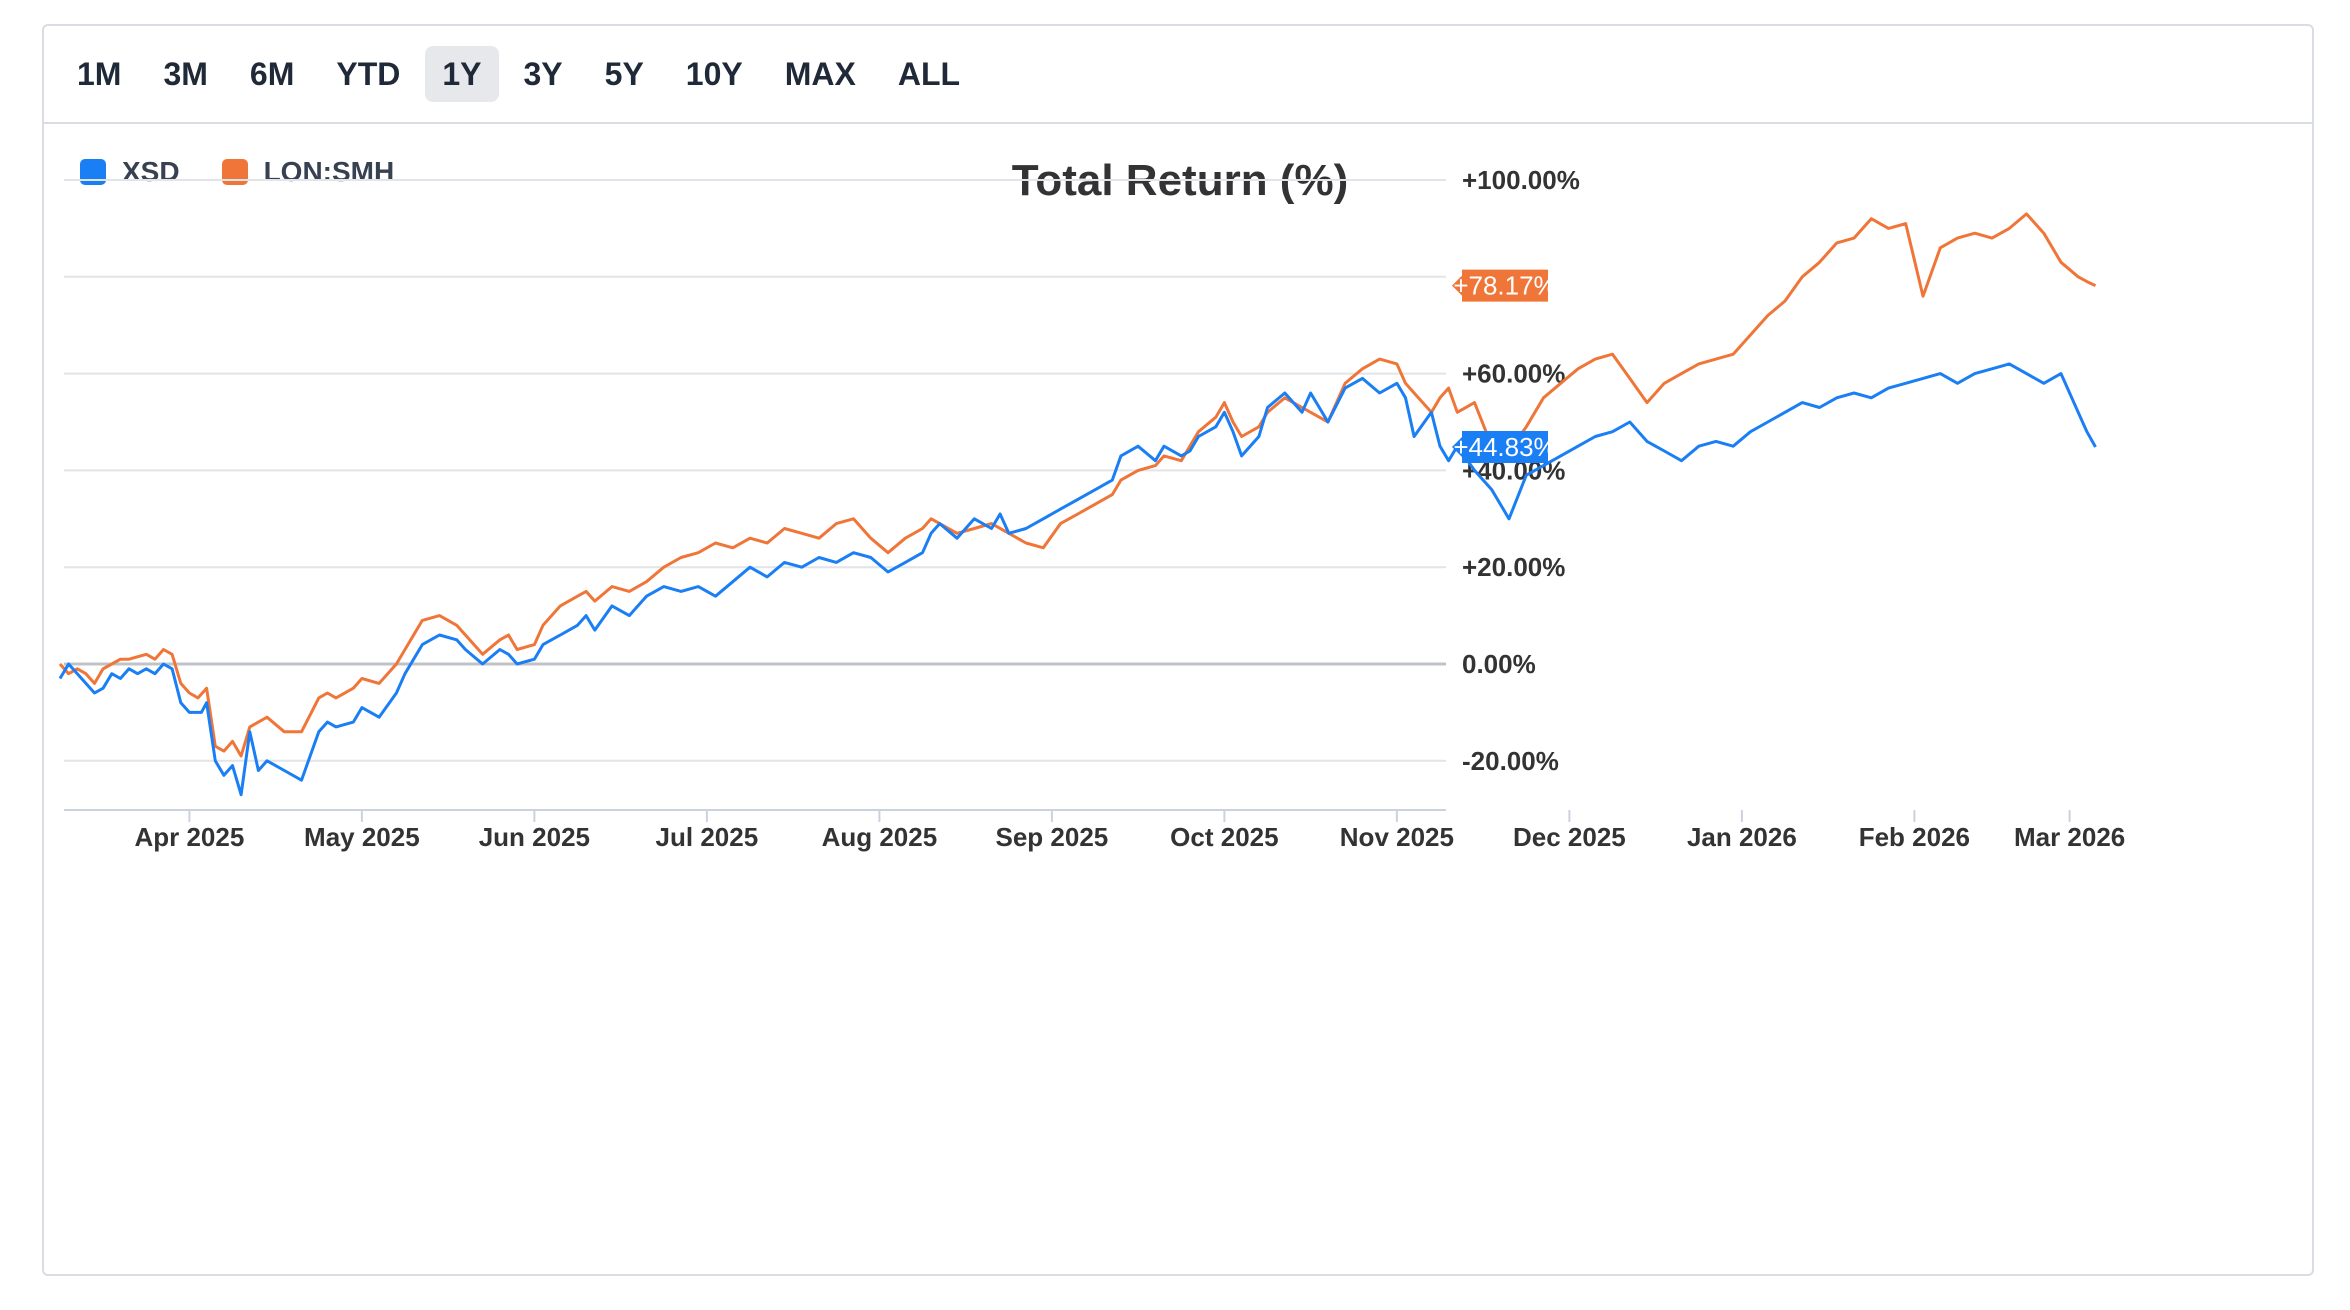 This screenshot has width=2350, height=1310. Describe the element at coordinates (820, 74) in the screenshot. I see `range-button-max: MAX` at that location.